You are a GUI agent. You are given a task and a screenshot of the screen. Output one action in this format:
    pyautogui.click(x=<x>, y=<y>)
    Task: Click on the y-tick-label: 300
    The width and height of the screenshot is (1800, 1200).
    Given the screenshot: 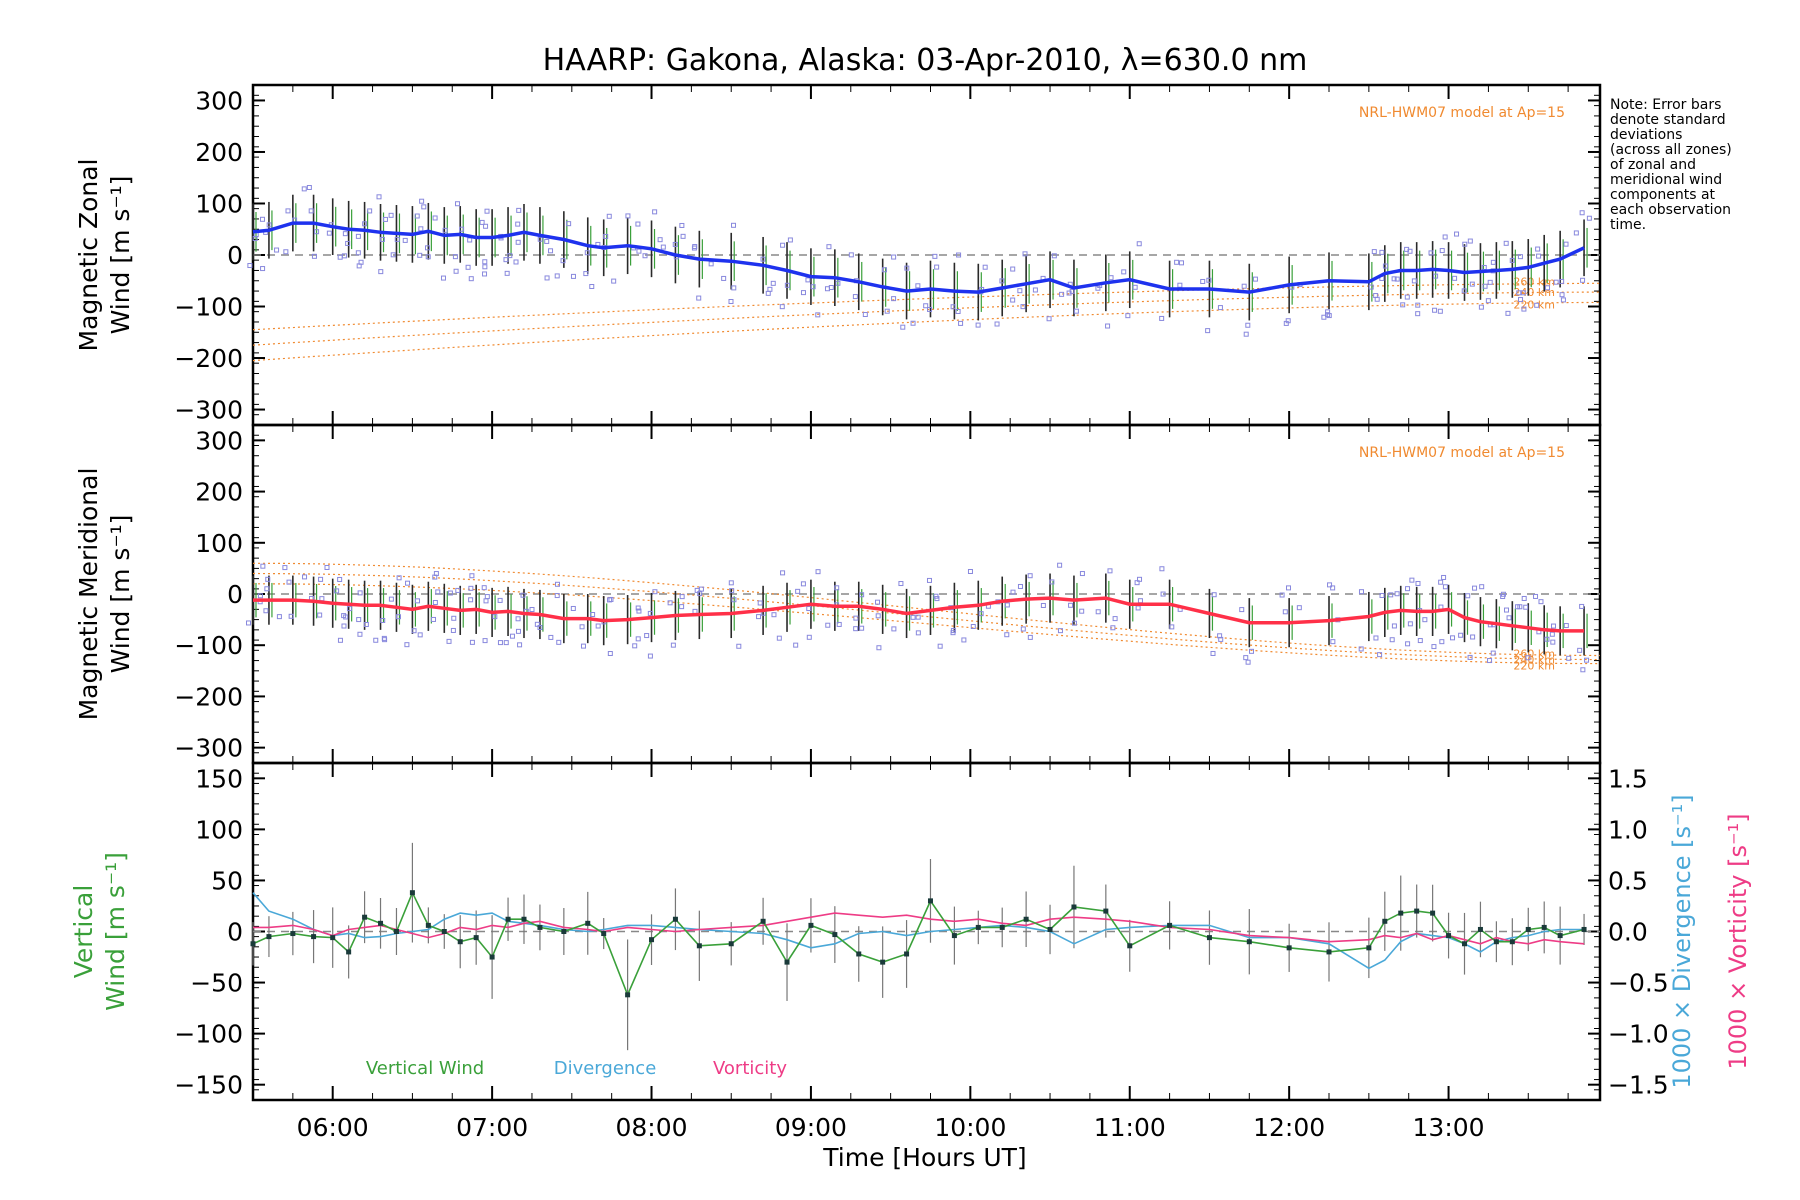 What is the action you would take?
    pyautogui.click(x=219, y=440)
    